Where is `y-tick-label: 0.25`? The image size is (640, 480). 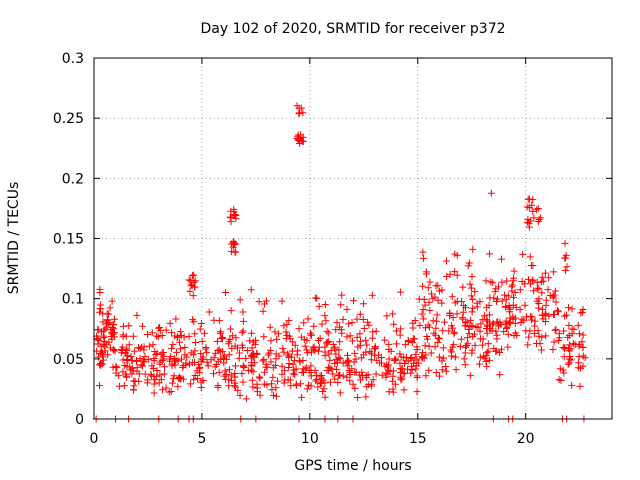
y-tick-label: 0.25 is located at coordinates (68, 119).